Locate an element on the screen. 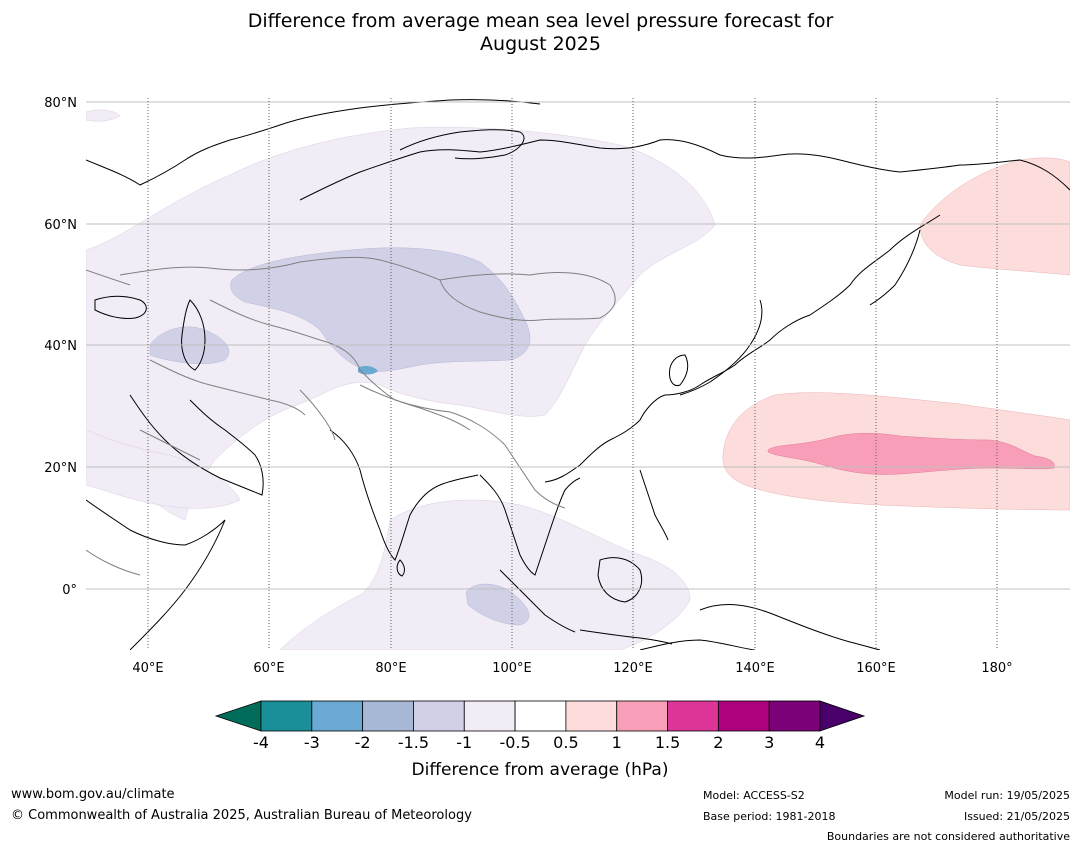 The width and height of the screenshot is (1081, 850). coast-japan is located at coordinates (721, 347).